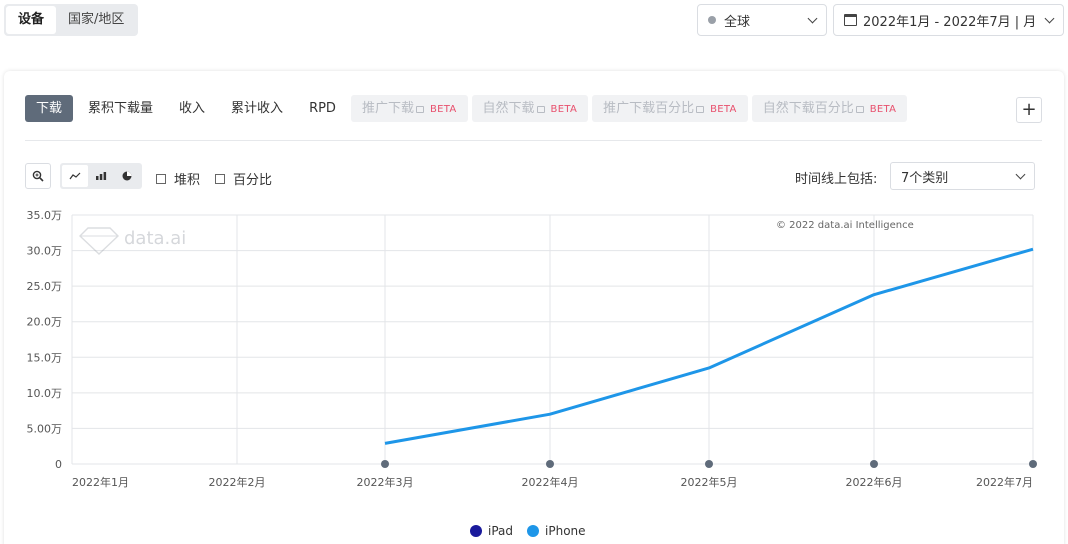  I want to click on percent-label: 百分比, so click(253, 180).